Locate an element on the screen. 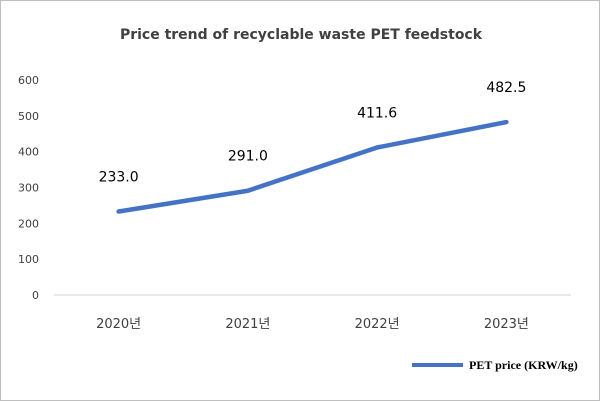 The image size is (600, 401). y-tick-label: 200 is located at coordinates (28, 223).